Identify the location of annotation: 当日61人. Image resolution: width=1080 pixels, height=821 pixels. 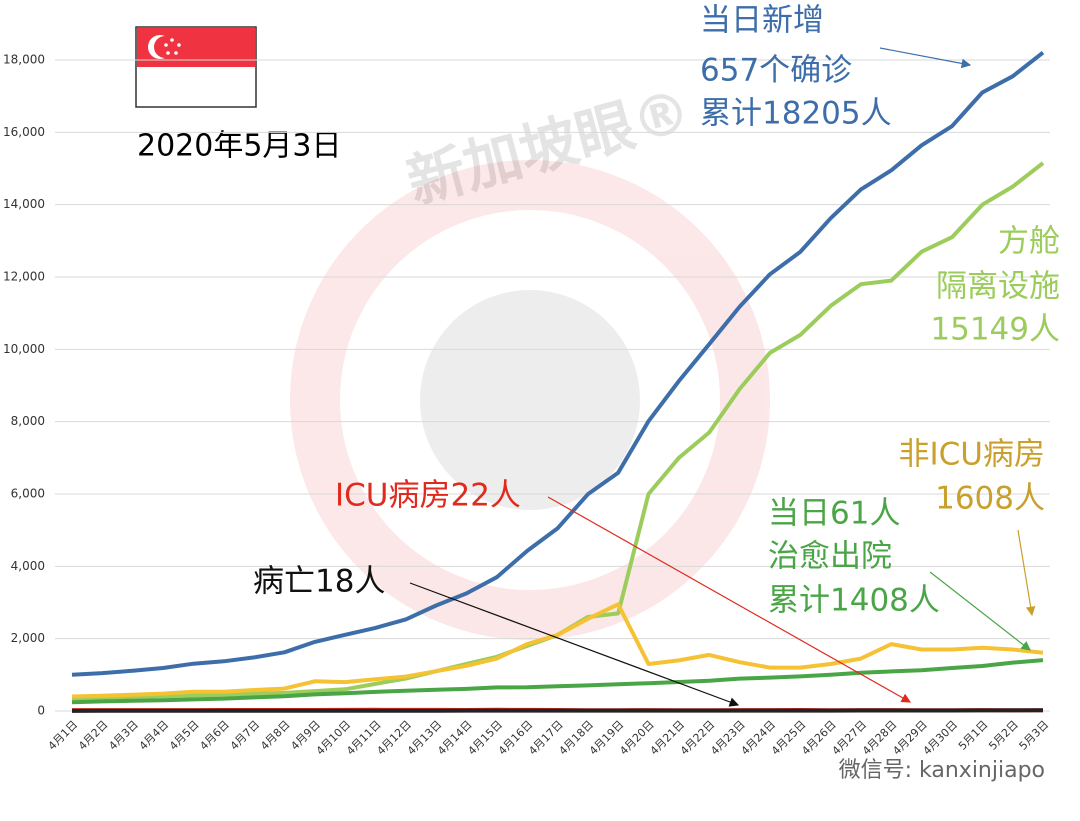
(834, 514).